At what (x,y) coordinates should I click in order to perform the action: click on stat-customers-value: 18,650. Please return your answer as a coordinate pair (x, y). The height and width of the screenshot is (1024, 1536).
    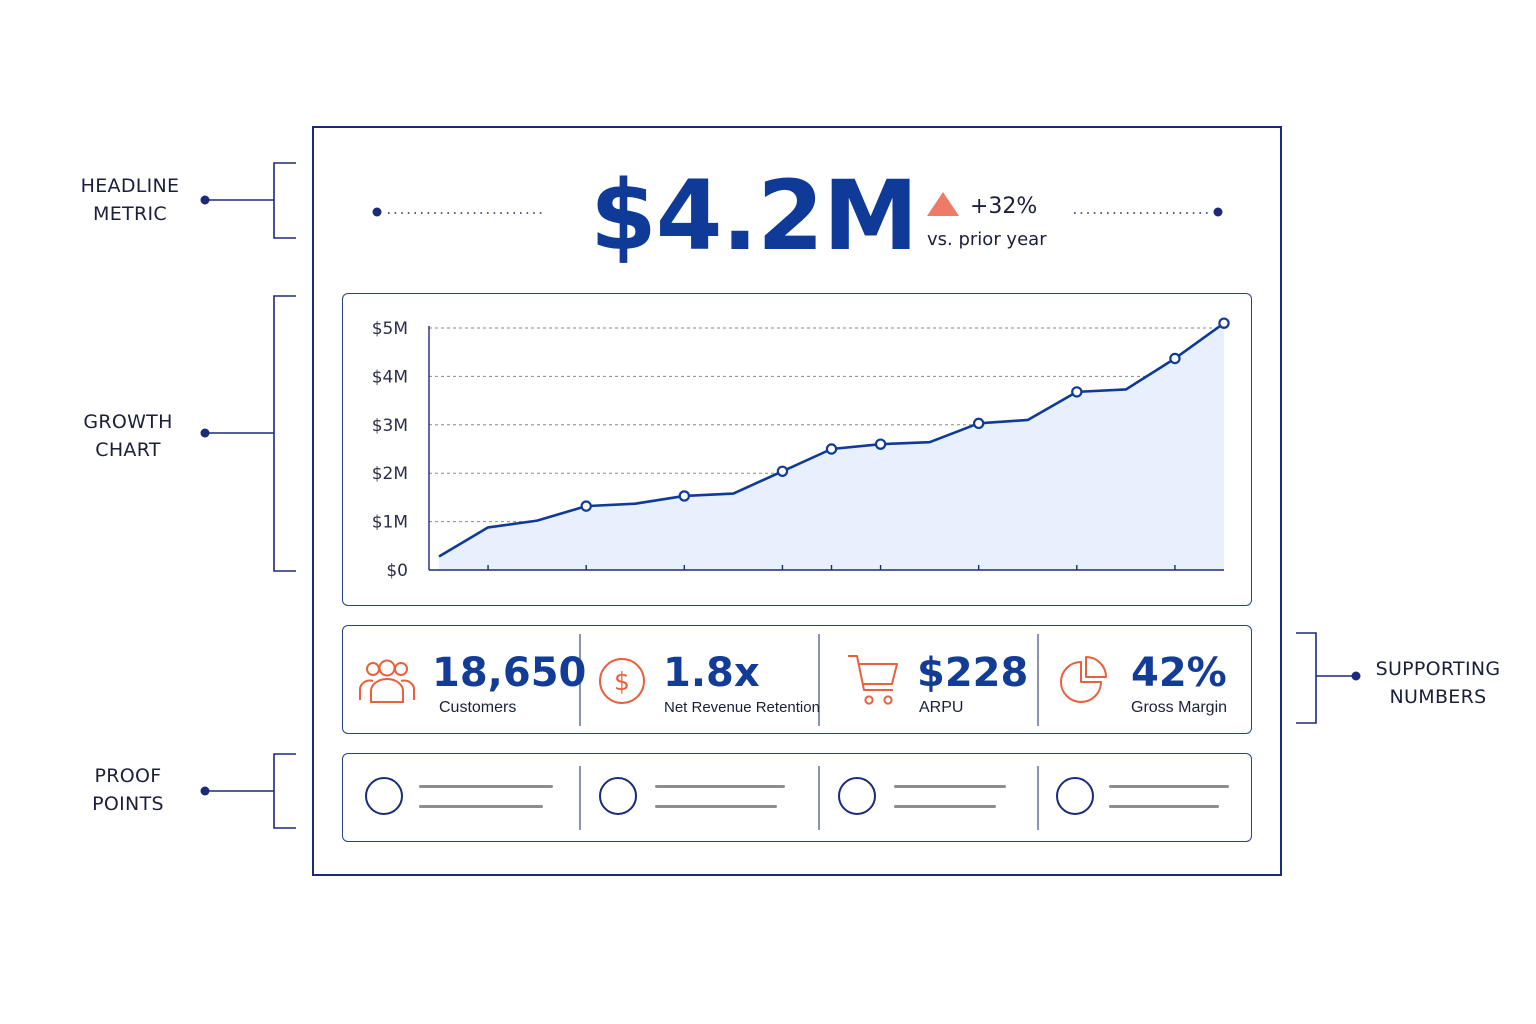
    Looking at the image, I should click on (509, 673).